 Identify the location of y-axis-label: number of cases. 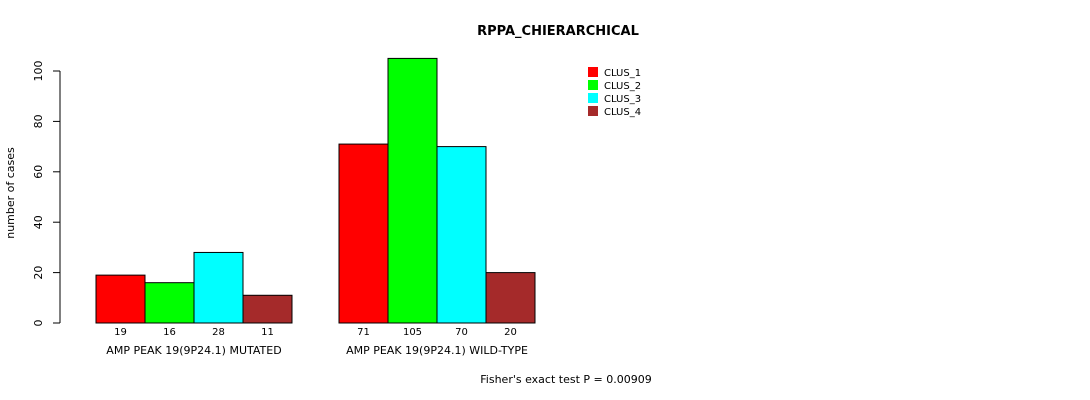
(10, 193).